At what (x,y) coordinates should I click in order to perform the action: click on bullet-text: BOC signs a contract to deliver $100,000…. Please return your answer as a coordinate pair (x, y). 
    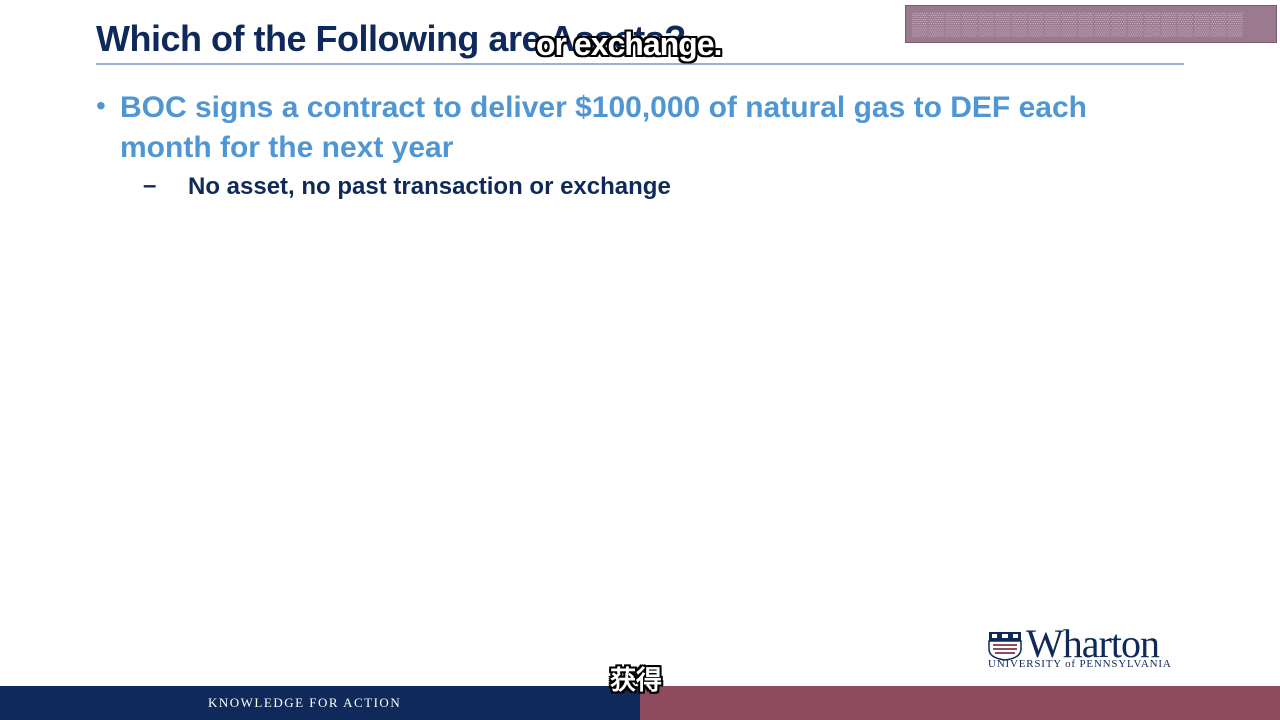
    Looking at the image, I should click on (603, 127).